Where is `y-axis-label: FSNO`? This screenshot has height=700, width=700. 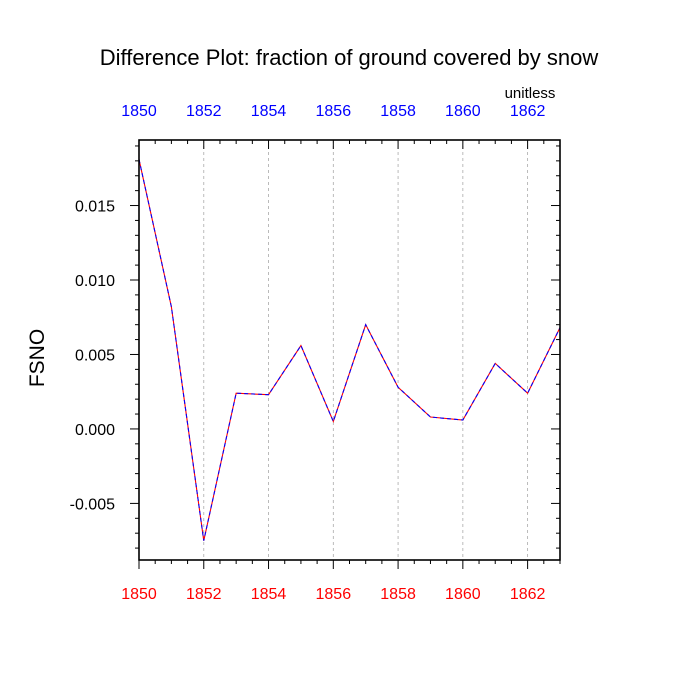 y-axis-label: FSNO is located at coordinates (37, 358).